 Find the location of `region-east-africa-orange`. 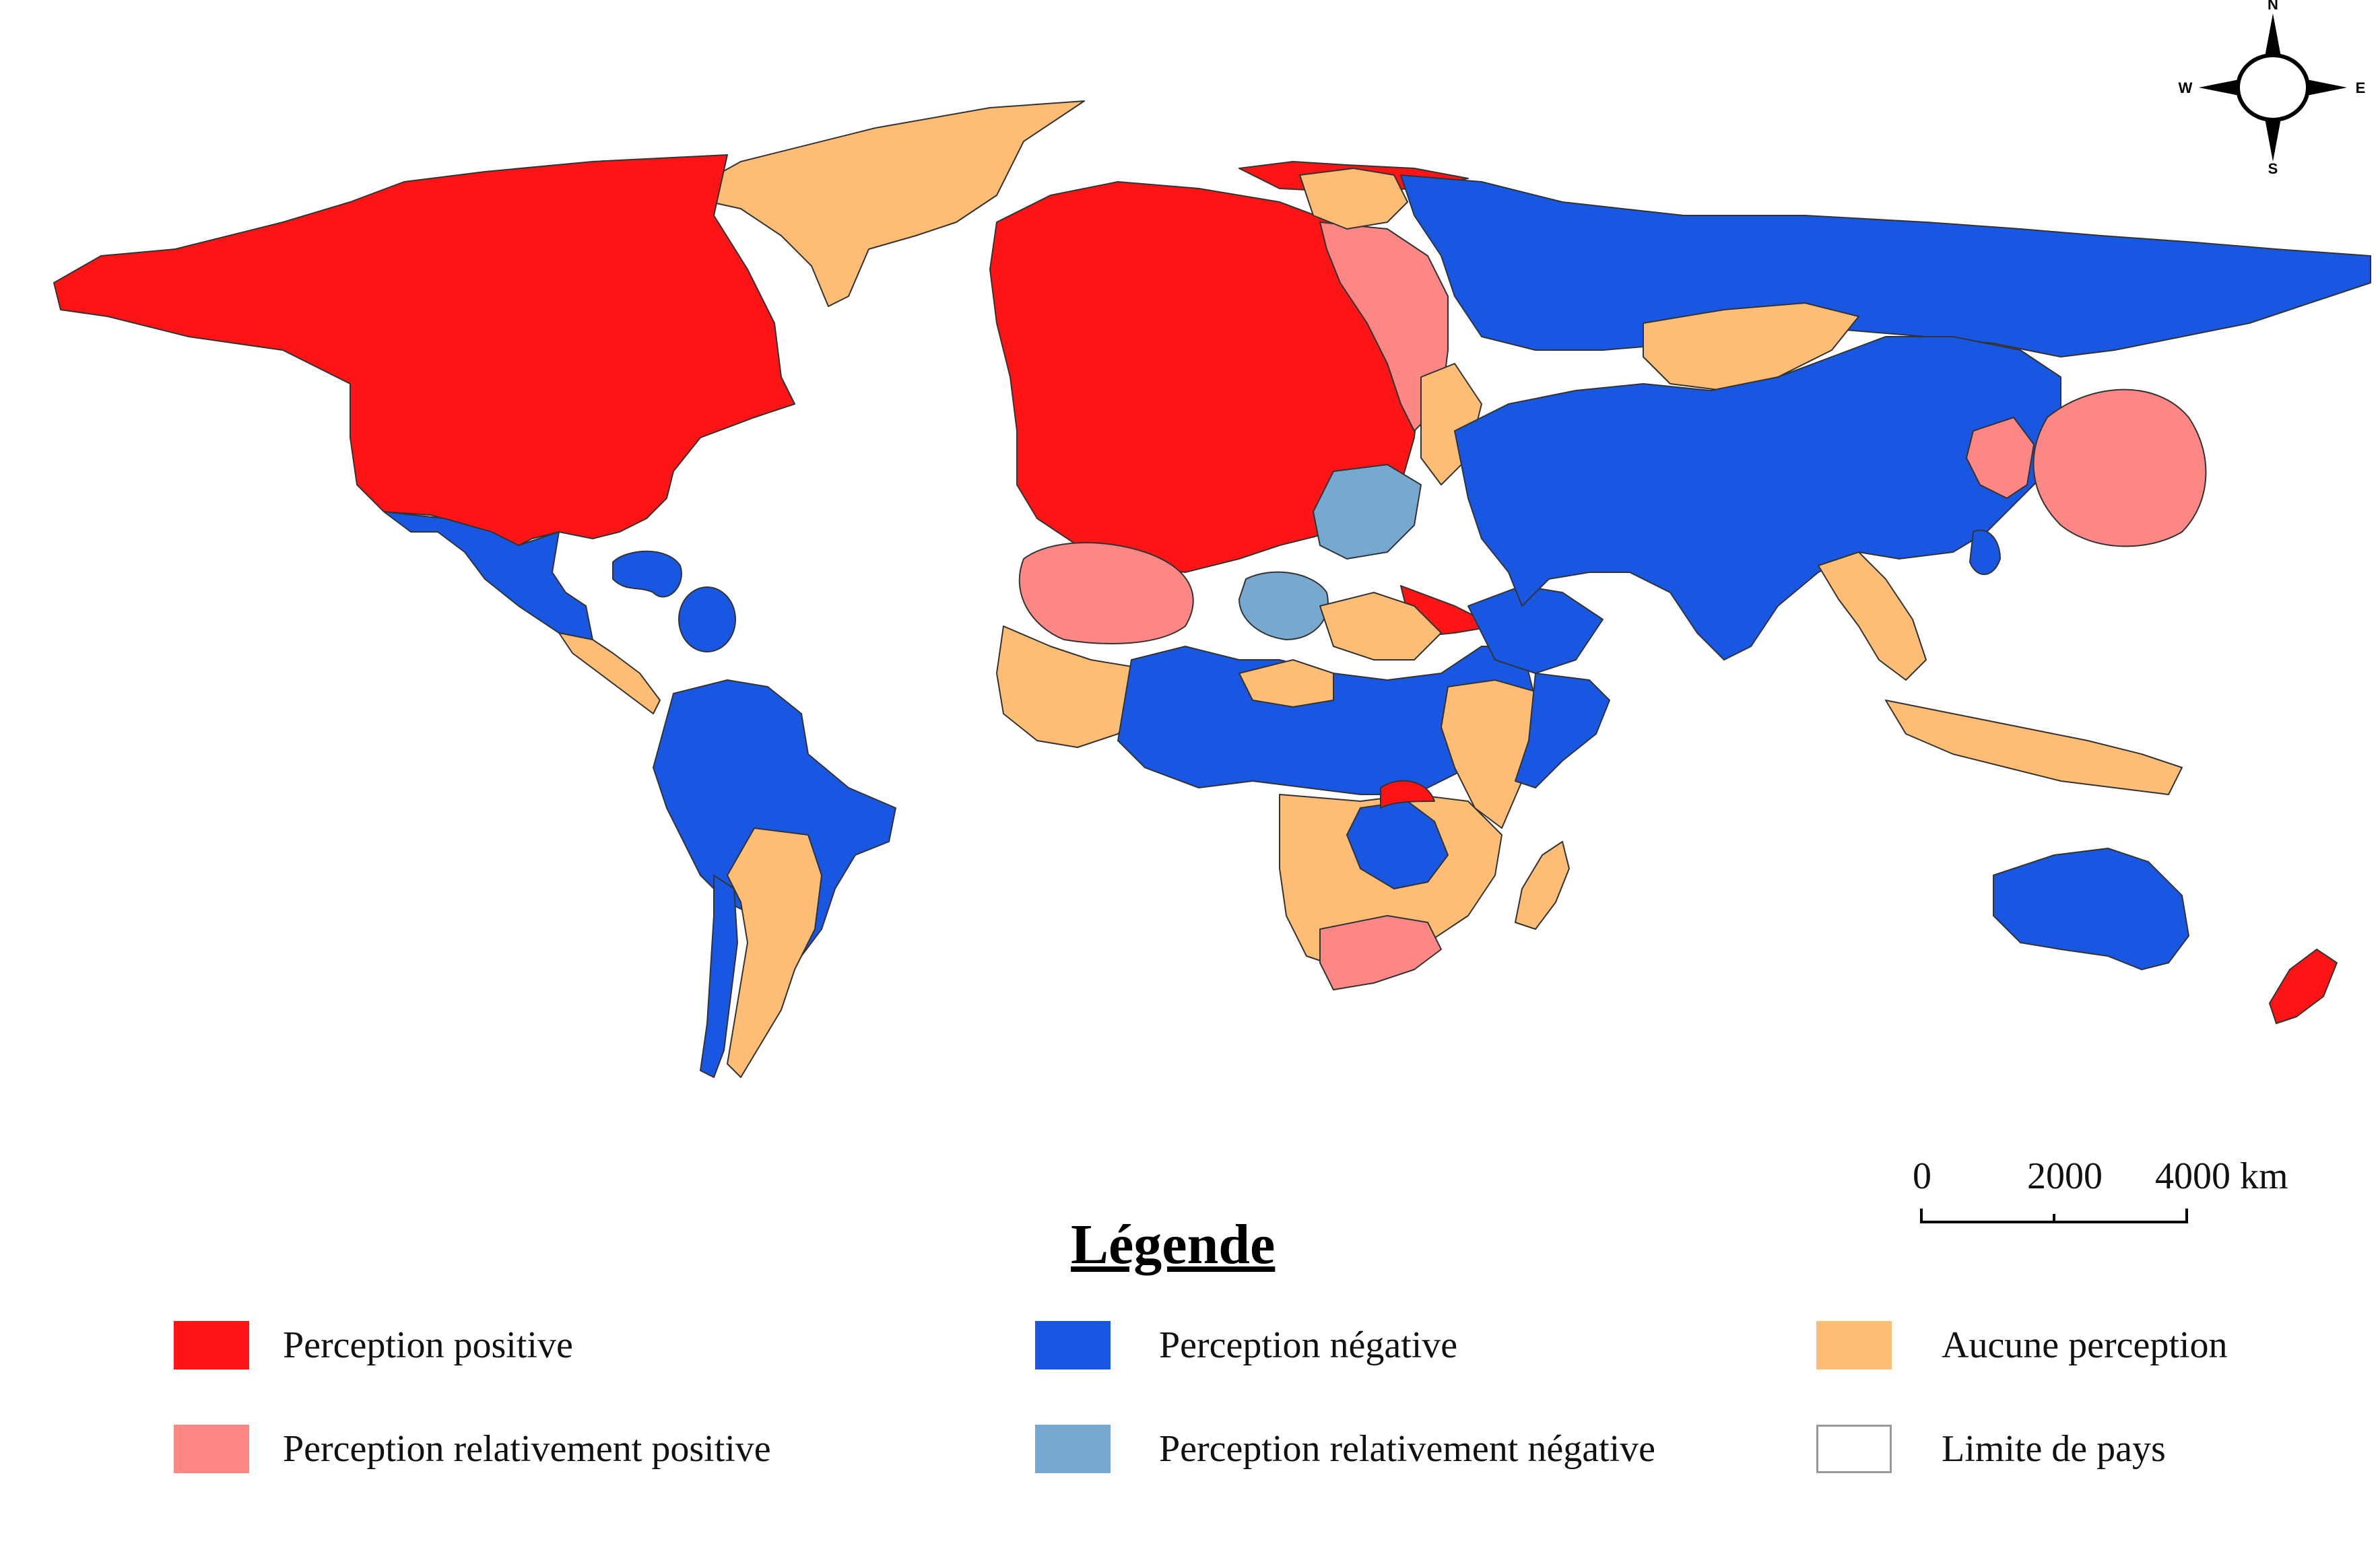

region-east-africa-orange is located at coordinates (1495, 754).